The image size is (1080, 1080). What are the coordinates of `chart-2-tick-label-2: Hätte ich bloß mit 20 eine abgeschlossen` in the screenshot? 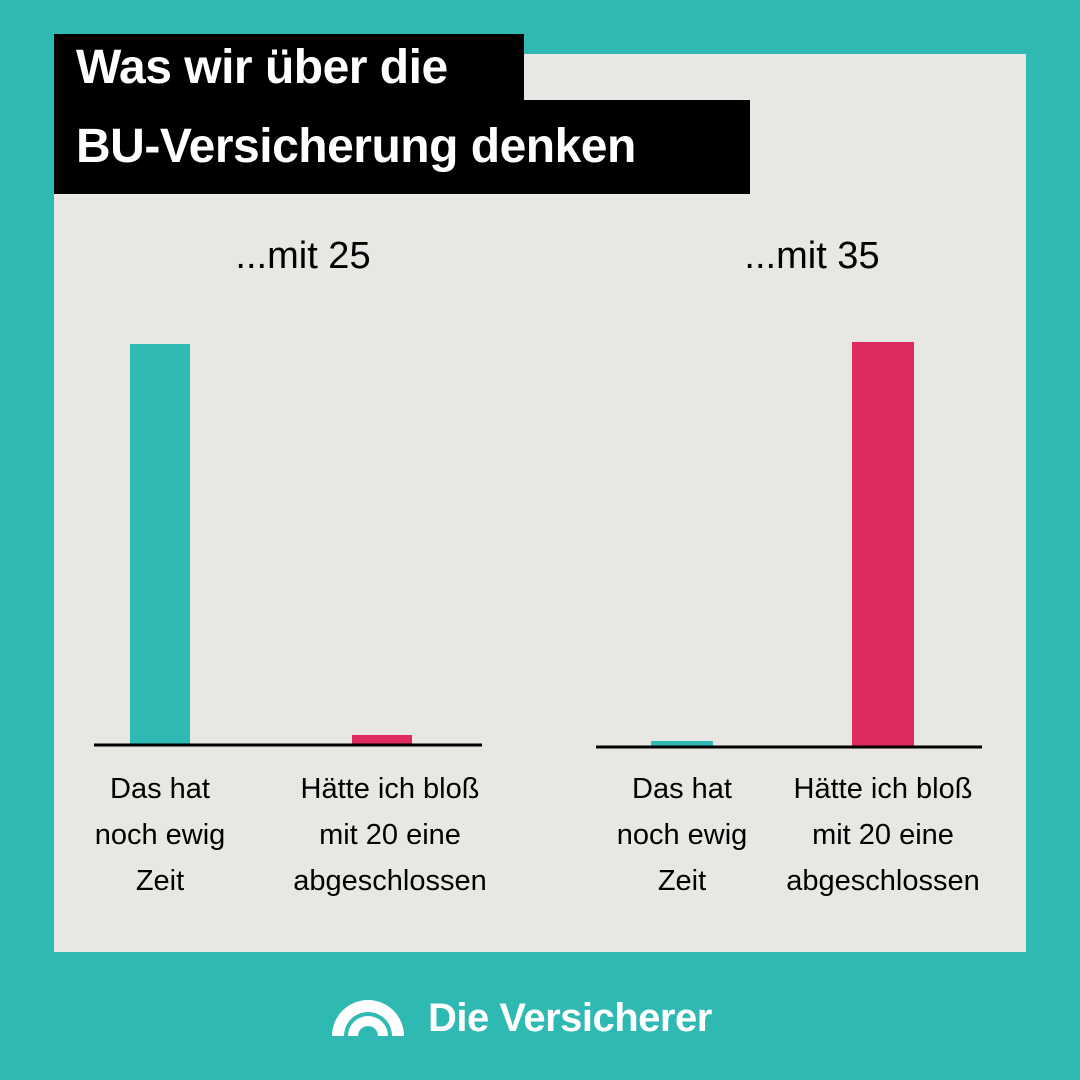 It's located at (882, 835).